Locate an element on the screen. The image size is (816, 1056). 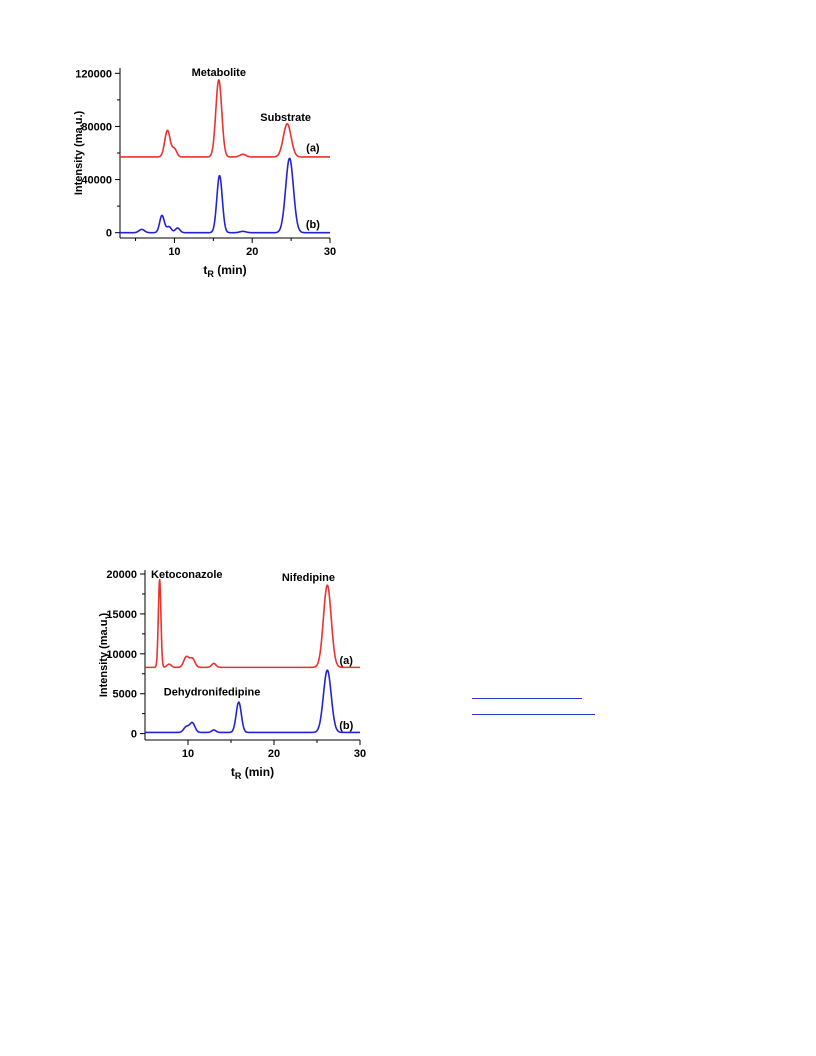
annotation: Ketoconazole is located at coordinates (187, 575).